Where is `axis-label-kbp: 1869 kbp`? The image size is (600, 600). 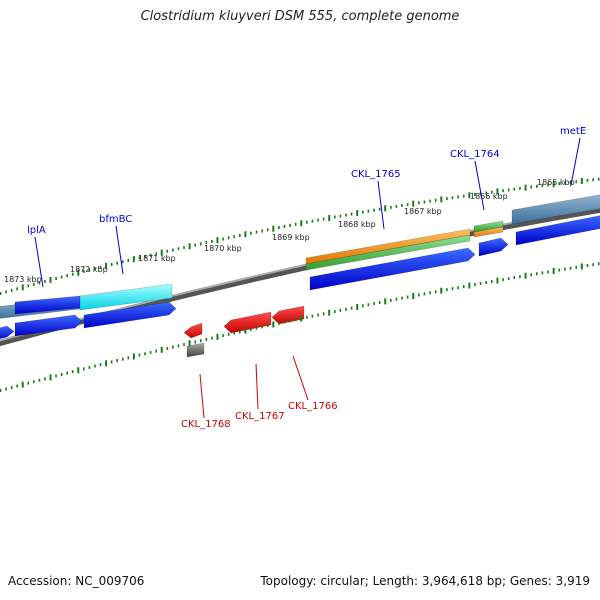
axis-label-kbp: 1869 kbp is located at coordinates (291, 237).